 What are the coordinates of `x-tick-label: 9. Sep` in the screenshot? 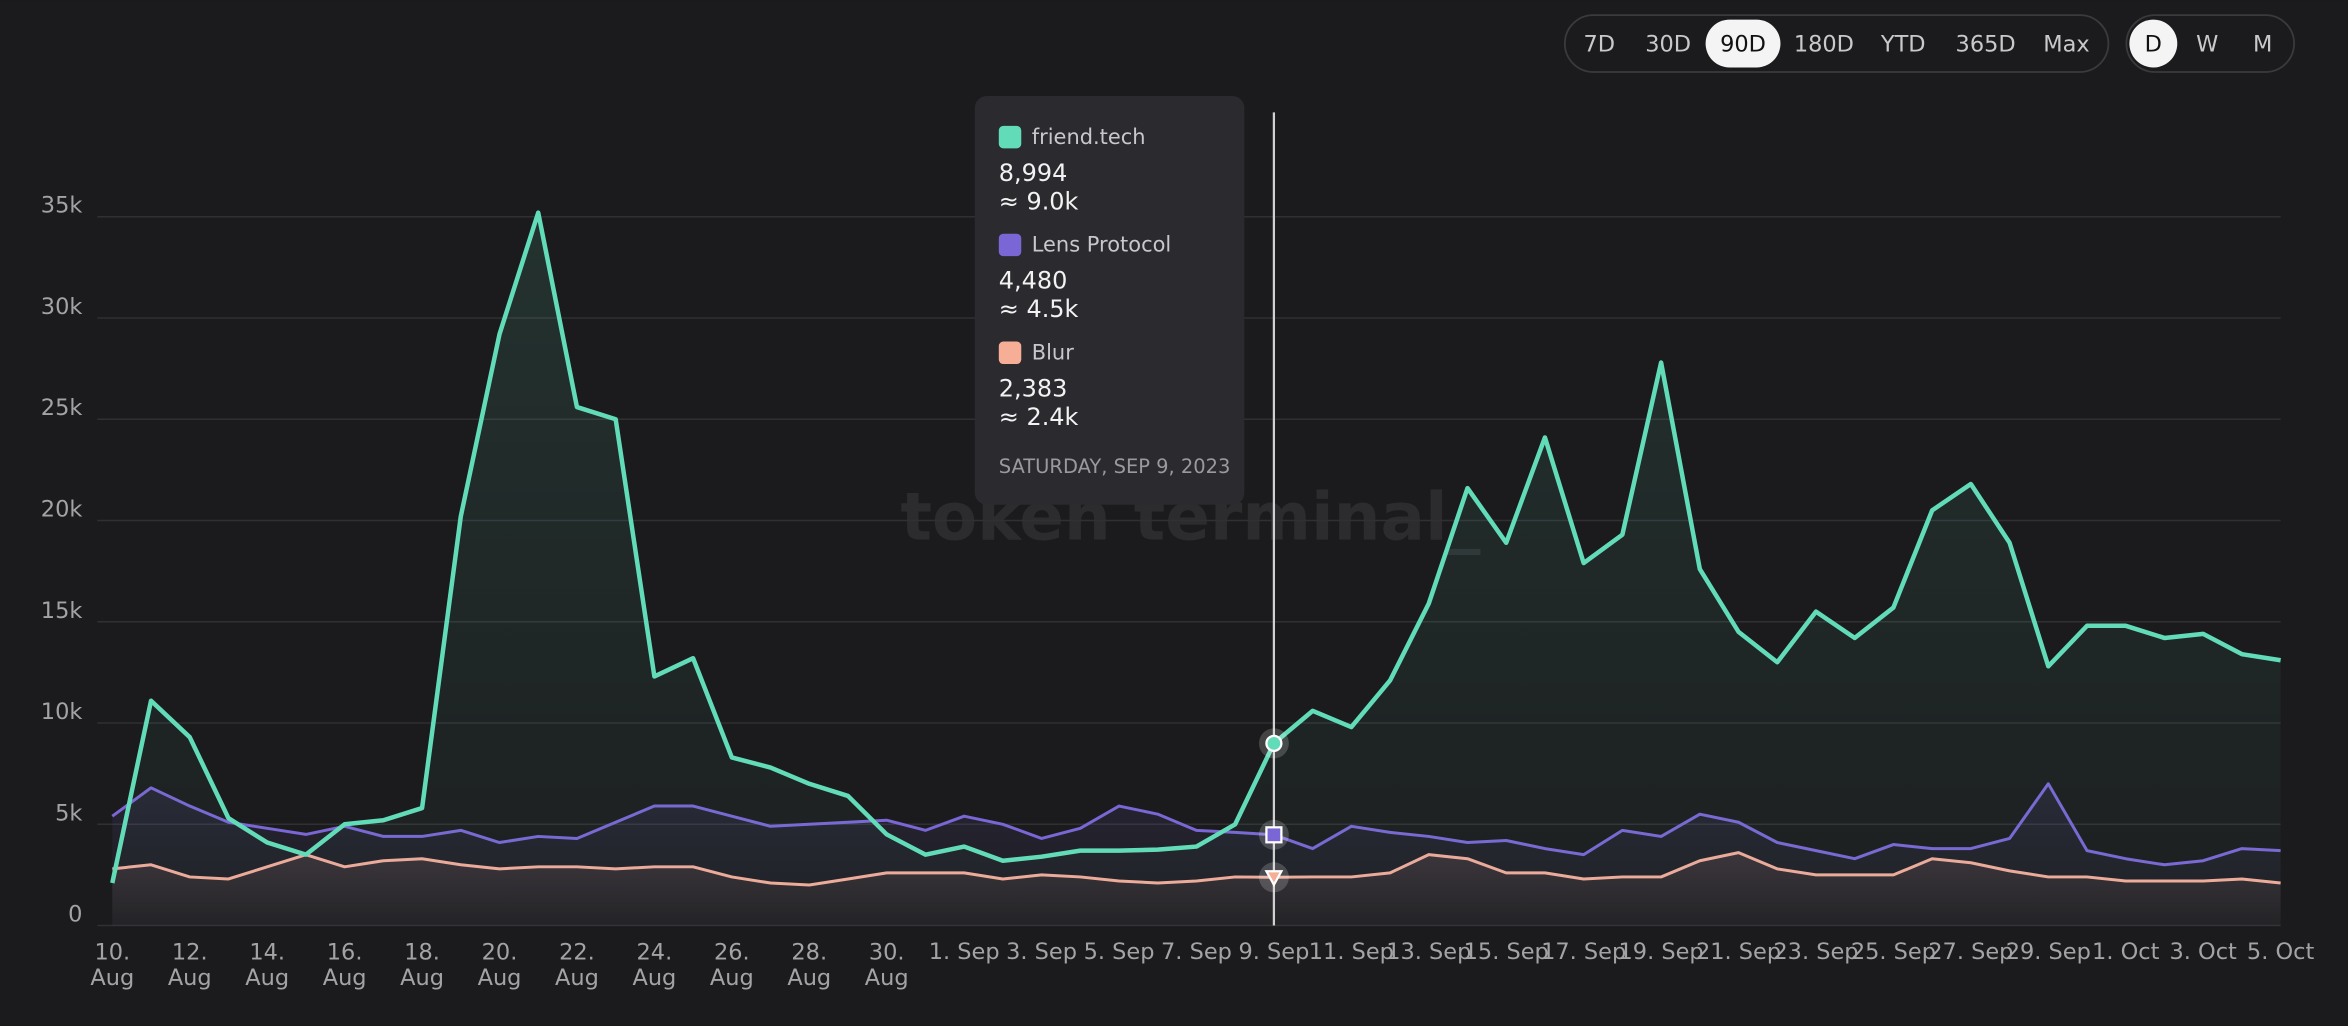 It's located at (1273, 952).